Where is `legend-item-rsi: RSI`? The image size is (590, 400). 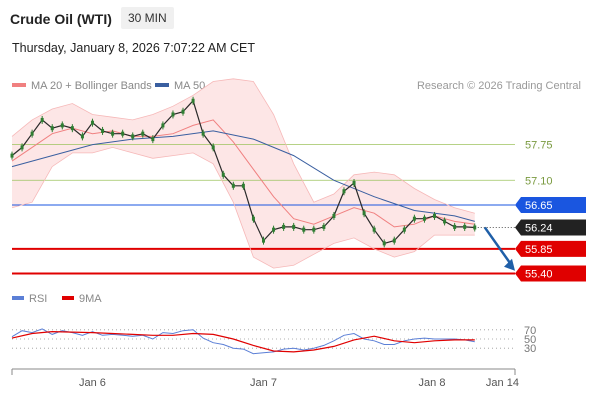 legend-item-rsi: RSI is located at coordinates (29, 299).